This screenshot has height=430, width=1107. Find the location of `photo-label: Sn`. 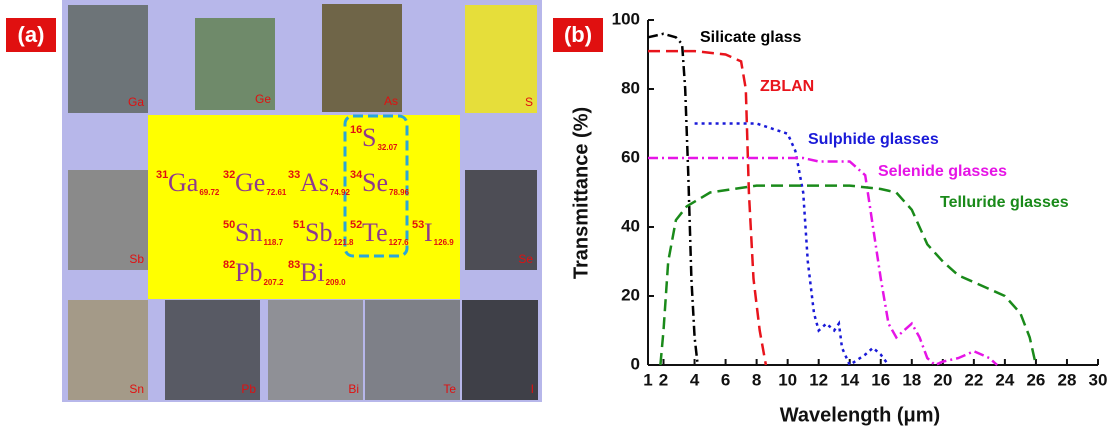

photo-label: Sn is located at coordinates (136, 389).